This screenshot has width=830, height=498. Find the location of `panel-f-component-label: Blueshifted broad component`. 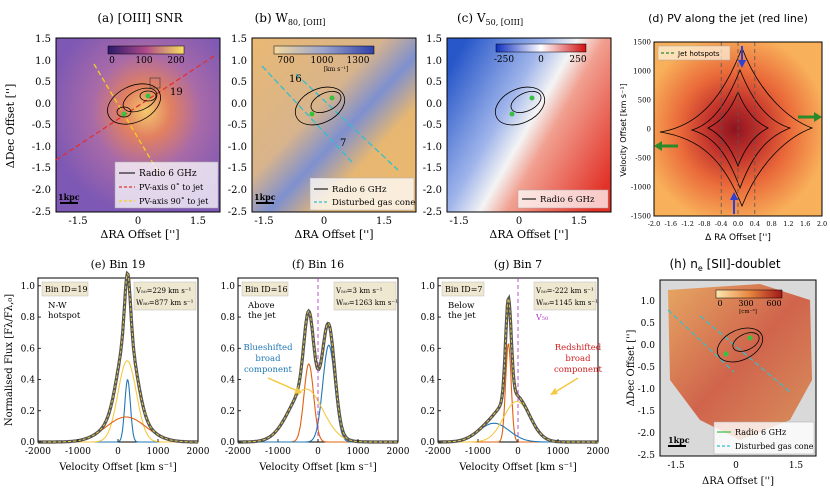

panel-f-component-label: Blueshifted broad component is located at coordinates (268, 359).